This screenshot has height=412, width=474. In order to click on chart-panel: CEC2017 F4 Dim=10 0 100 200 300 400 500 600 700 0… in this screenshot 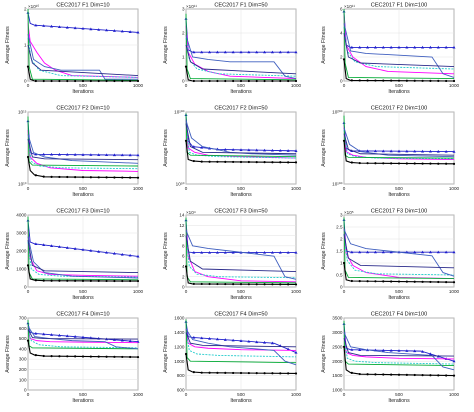, I will do `click(79, 360)`.